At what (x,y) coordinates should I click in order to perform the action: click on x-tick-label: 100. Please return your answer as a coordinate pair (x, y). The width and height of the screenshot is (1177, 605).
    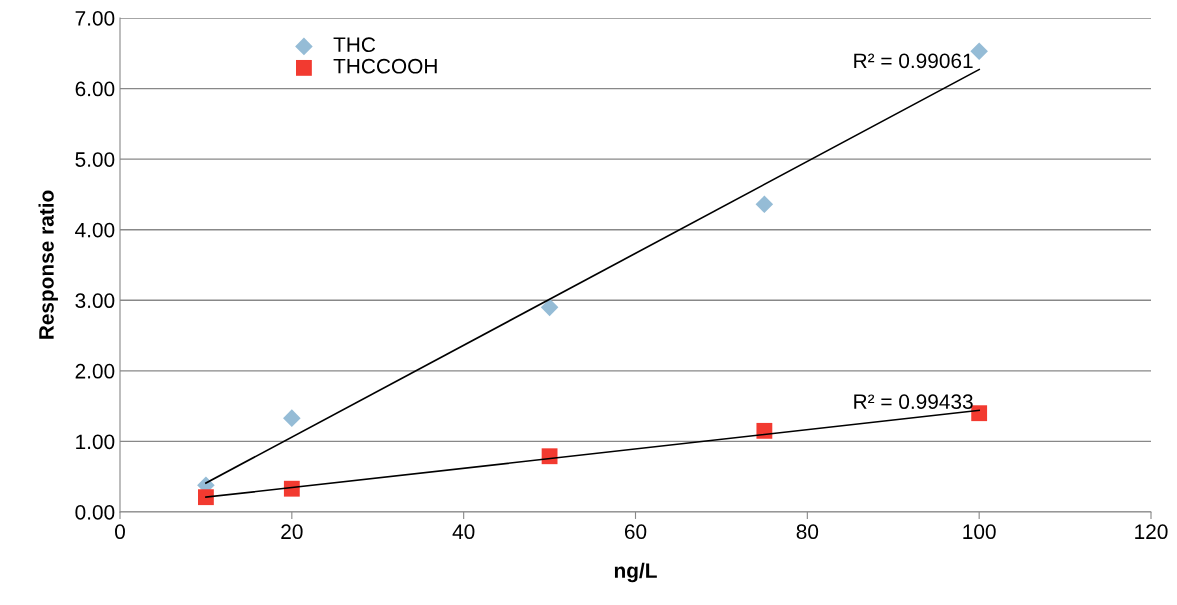
    Looking at the image, I should click on (979, 532).